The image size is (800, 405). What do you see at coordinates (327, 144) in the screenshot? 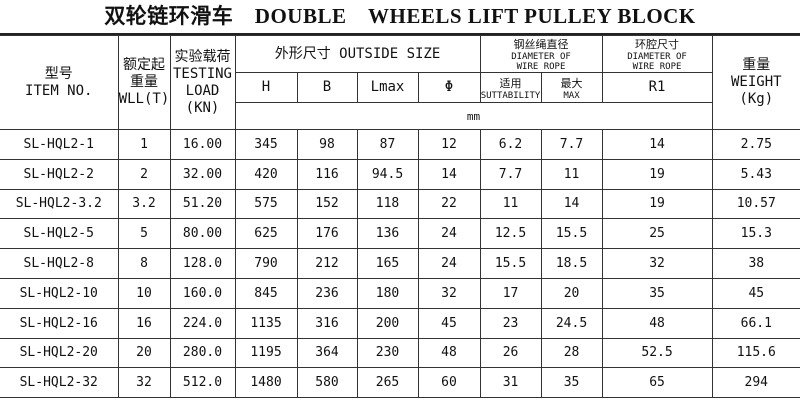
I see `table-cell: 98` at bounding box center [327, 144].